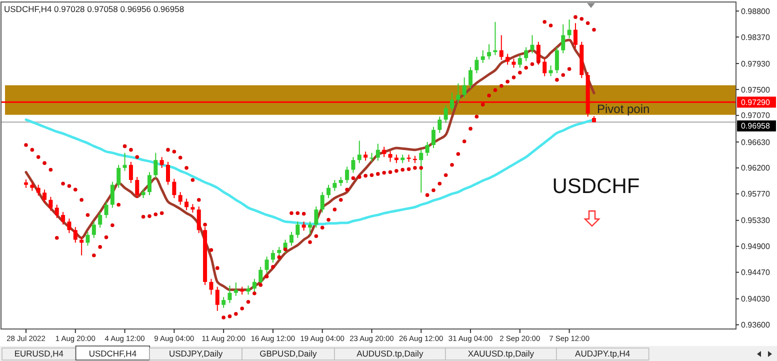 This screenshot has width=777, height=361. I want to click on band-label: Pivot poin, so click(623, 109).